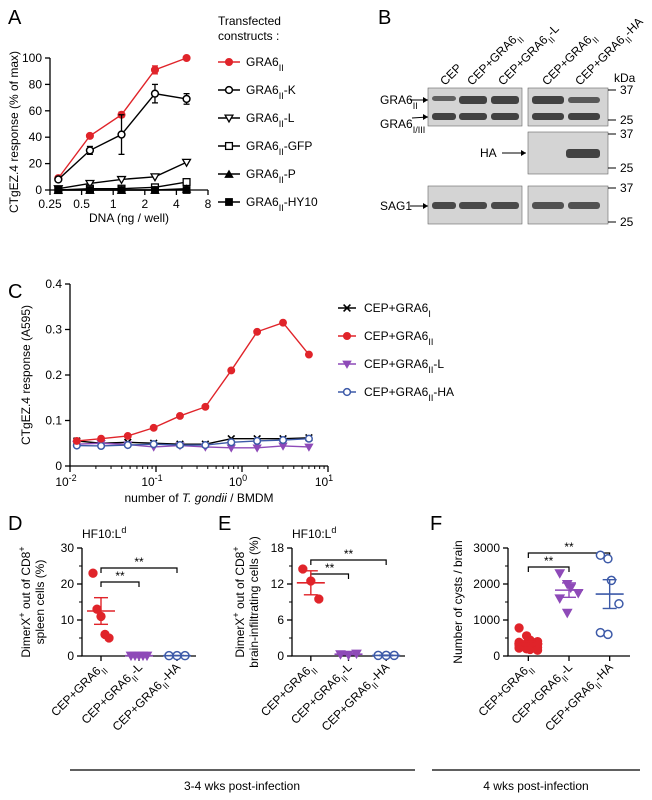 This screenshot has height=800, width=652. I want to click on panel-a-legend-label: GRA6II-L, so click(270, 120).